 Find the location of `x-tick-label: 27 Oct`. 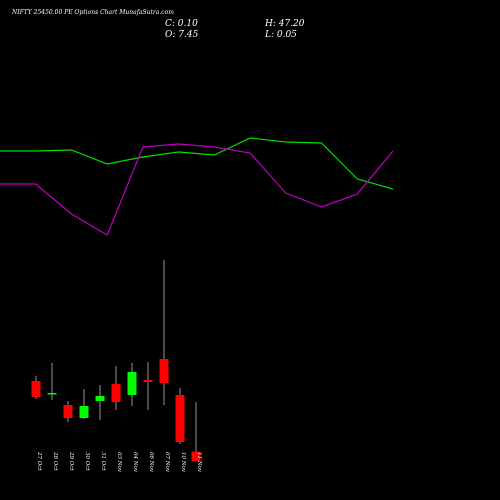

x-tick-label: 27 Oct is located at coordinates (39, 461).